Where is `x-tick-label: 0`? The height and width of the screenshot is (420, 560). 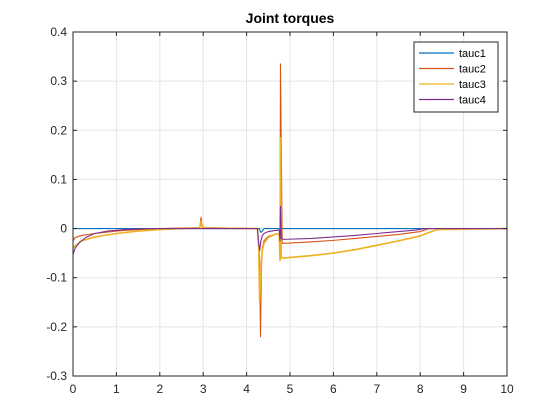
x-tick-label: 0 is located at coordinates (73, 389).